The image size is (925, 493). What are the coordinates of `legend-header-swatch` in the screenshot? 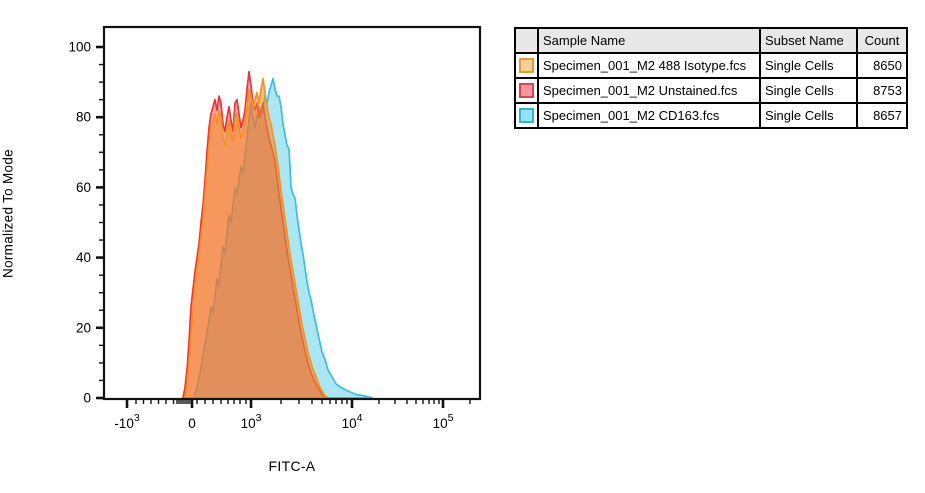 It's located at (526, 40).